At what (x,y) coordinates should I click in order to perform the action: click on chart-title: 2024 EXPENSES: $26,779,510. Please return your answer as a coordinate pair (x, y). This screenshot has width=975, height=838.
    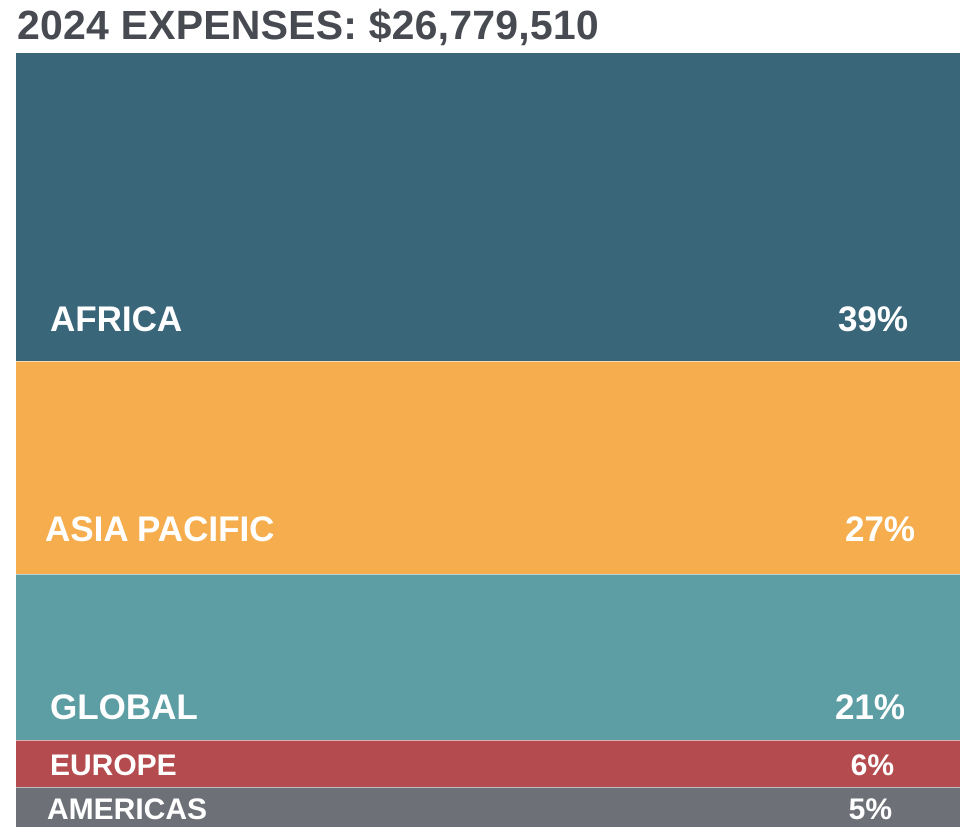
    Looking at the image, I should click on (308, 25).